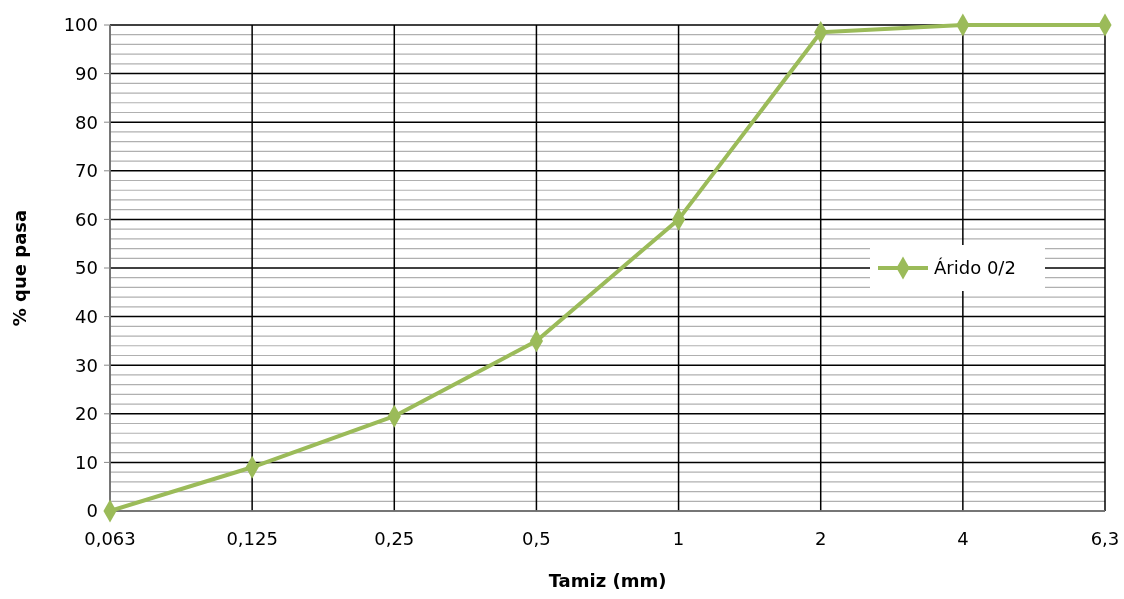 This screenshot has width=1124, height=599. I want to click on y-tick-label: 100, so click(80, 25).